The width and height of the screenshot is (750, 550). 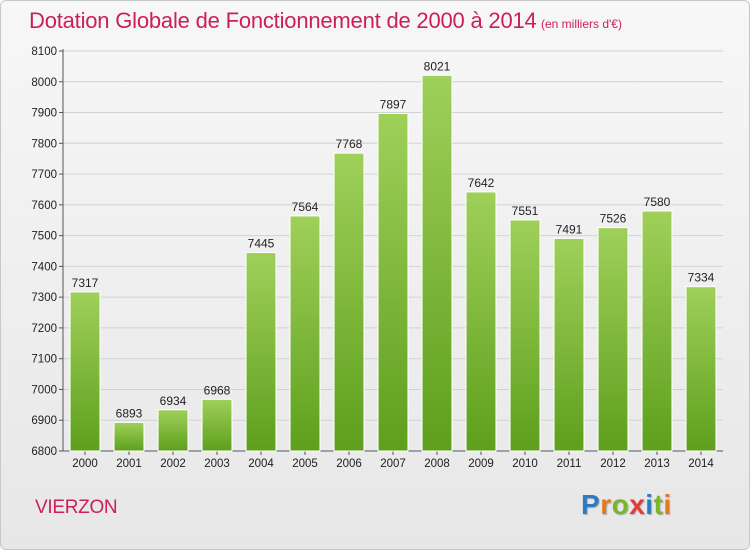 I want to click on logo-letter: r, so click(x=606, y=504).